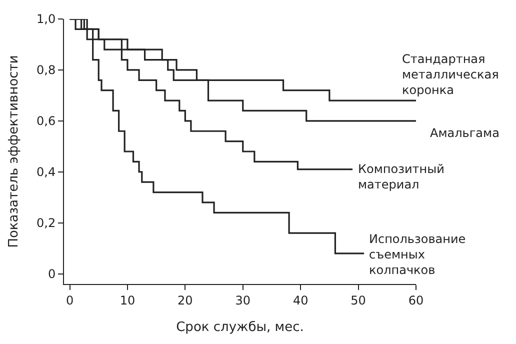  I want to click on series-label: Использование съемных колпачков, so click(417, 255).